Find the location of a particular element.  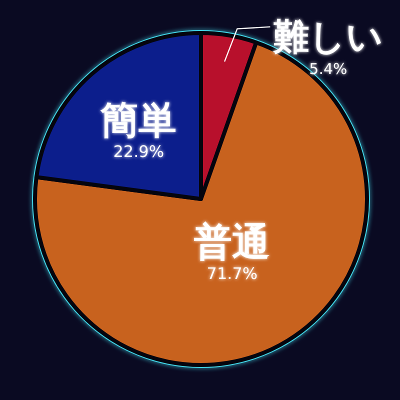

slice-label: 普通 is located at coordinates (232, 242).